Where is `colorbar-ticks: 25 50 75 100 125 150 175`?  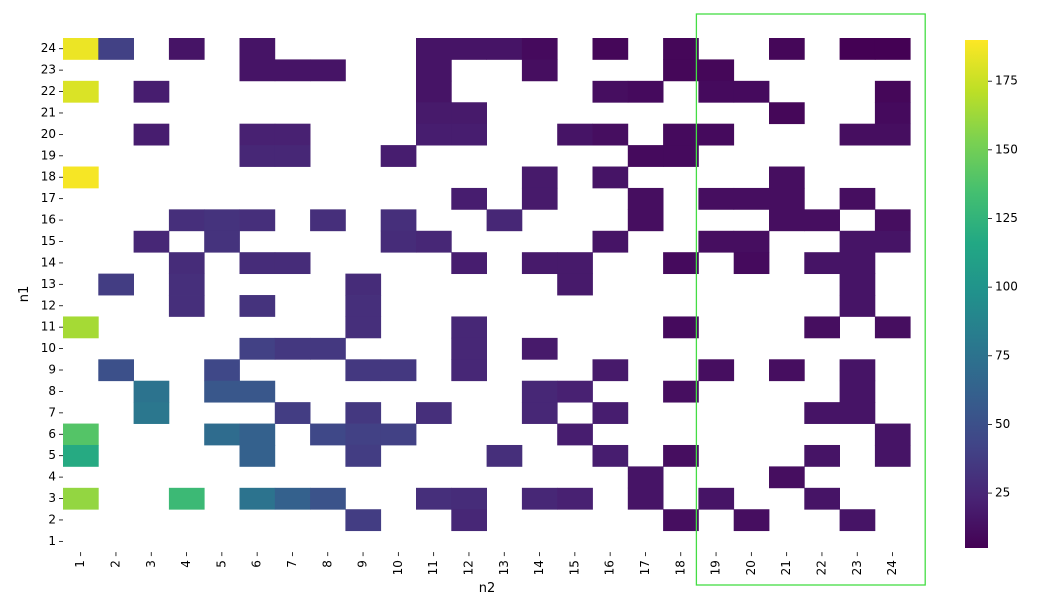 colorbar-ticks: 25 50 75 100 125 150 175 is located at coordinates (1003, 287).